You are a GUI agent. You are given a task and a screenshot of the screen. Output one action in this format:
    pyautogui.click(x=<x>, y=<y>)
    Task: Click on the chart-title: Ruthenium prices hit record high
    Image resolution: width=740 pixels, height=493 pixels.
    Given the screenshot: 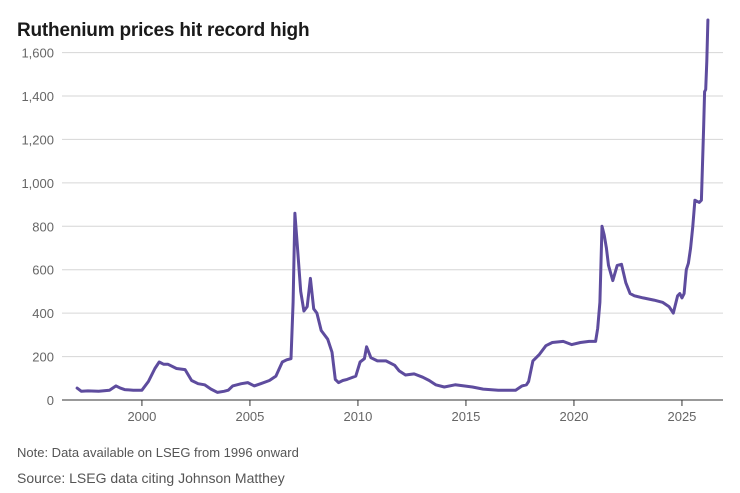 What is the action you would take?
    pyautogui.click(x=163, y=30)
    